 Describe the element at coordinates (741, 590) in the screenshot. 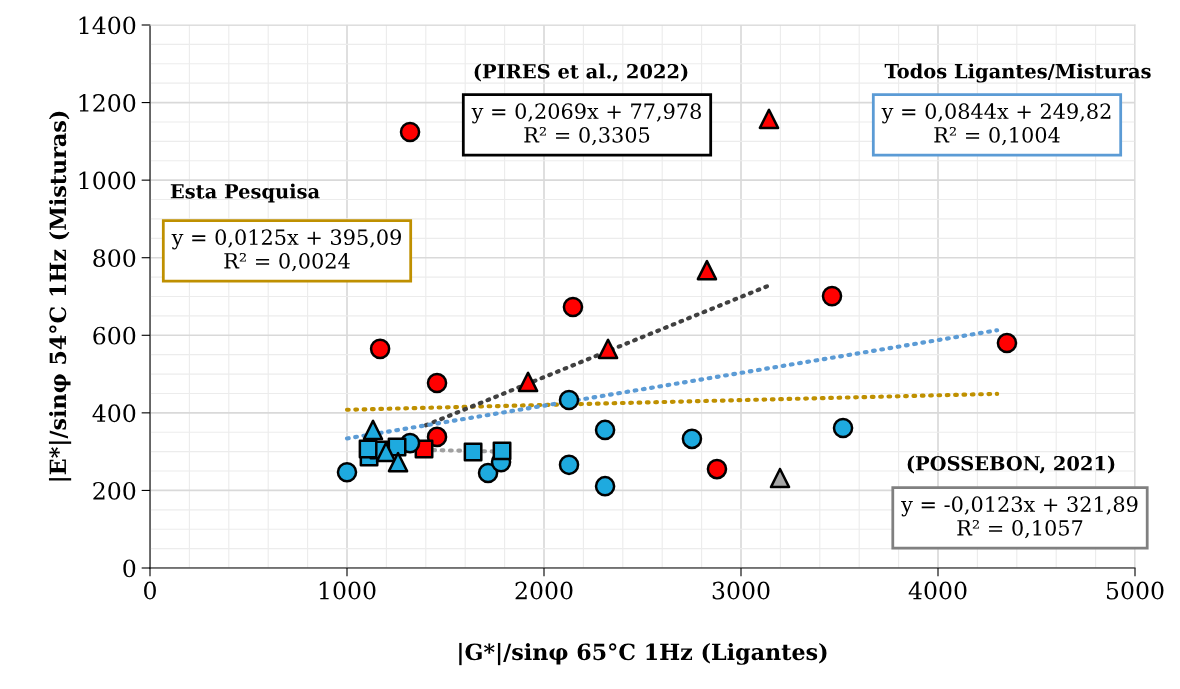

I see `x-tick-label: 3000` at that location.